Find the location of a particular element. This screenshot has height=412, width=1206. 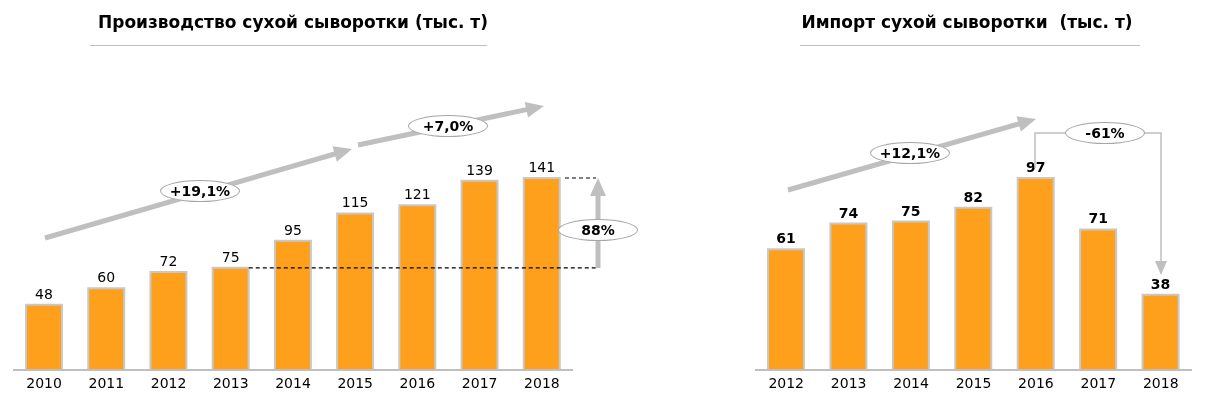

chart-title: Импорт сухой сыворотки (тыс. т) is located at coordinates (967, 22).